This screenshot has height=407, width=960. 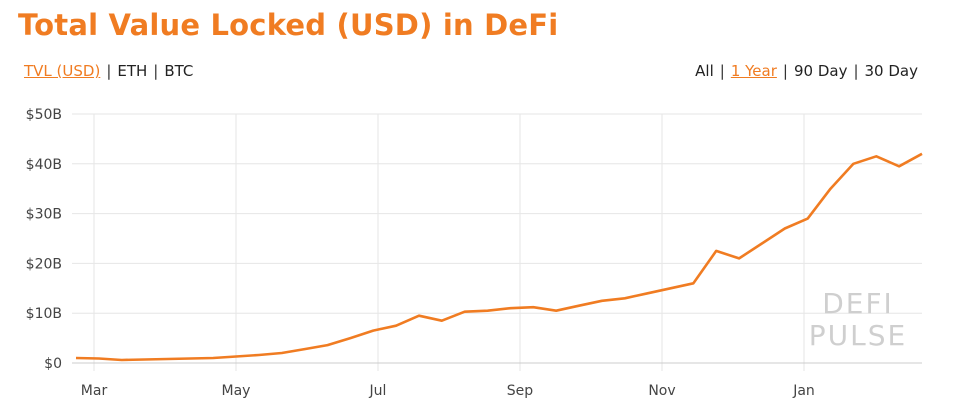 What do you see at coordinates (858, 335) in the screenshot?
I see `watermark-line-2: PULSE` at bounding box center [858, 335].